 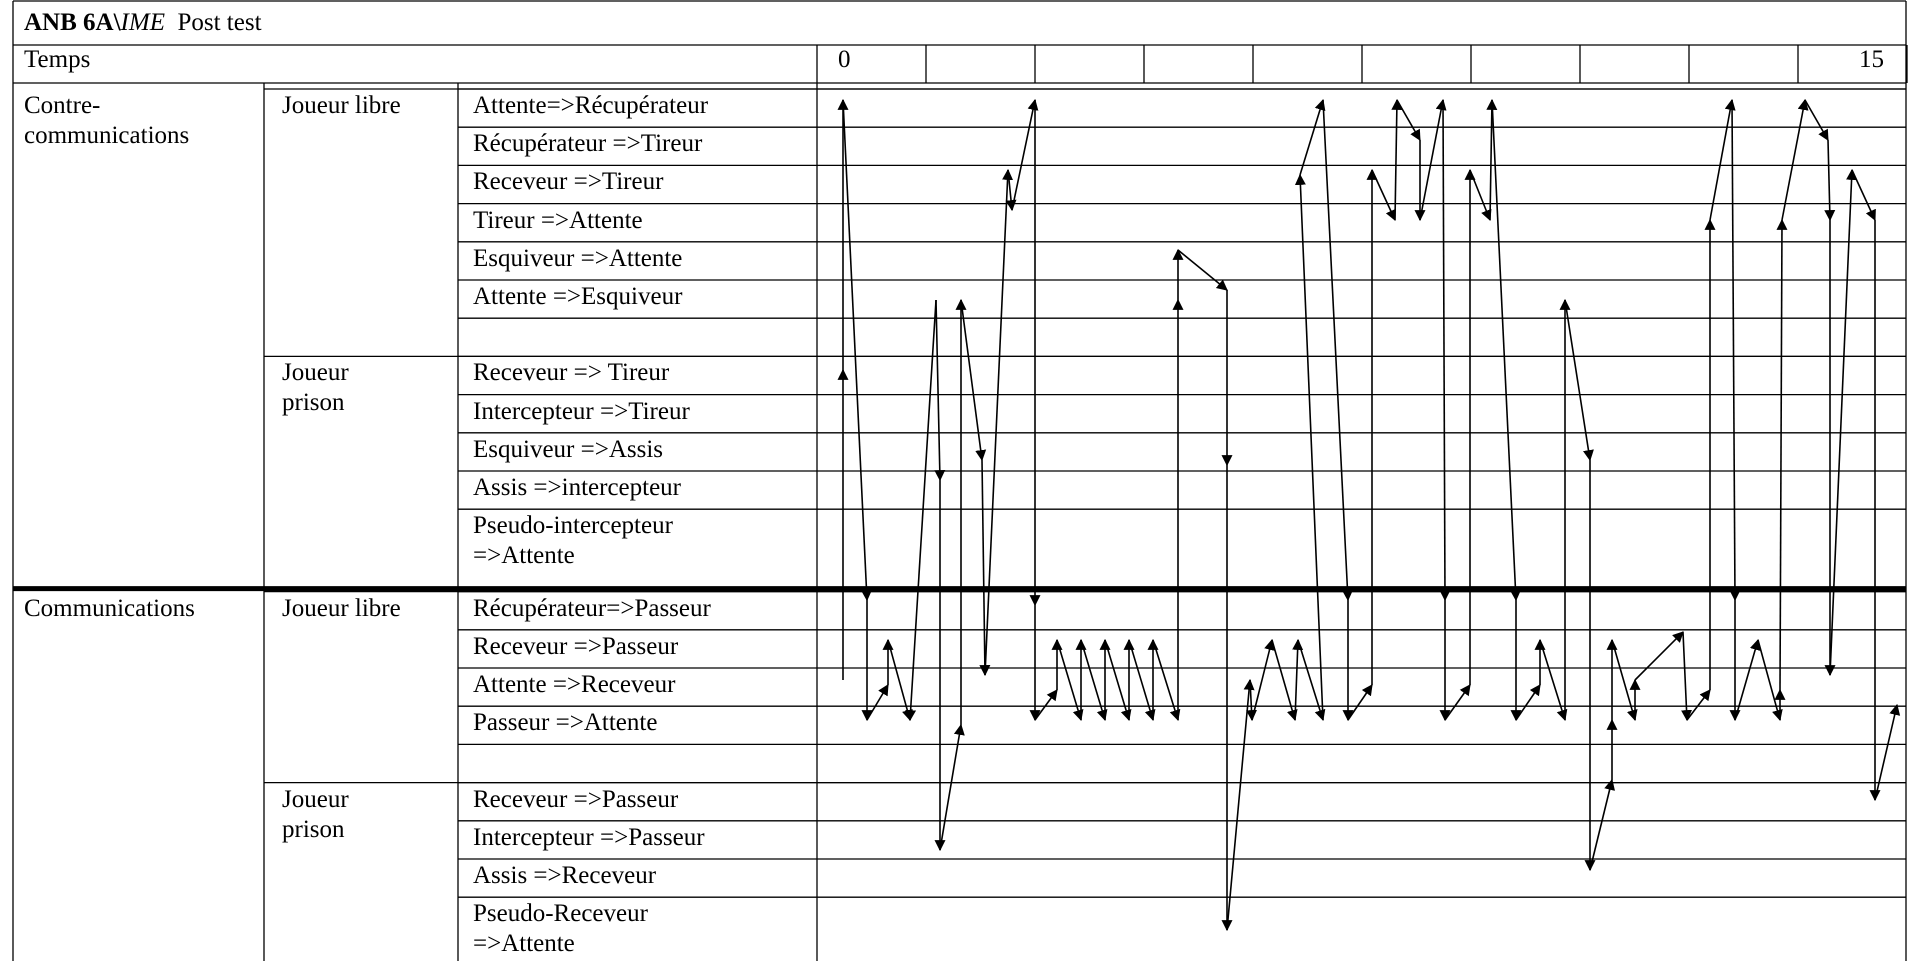 I want to click on title-code: ANB 6A\, so click(x=72, y=22).